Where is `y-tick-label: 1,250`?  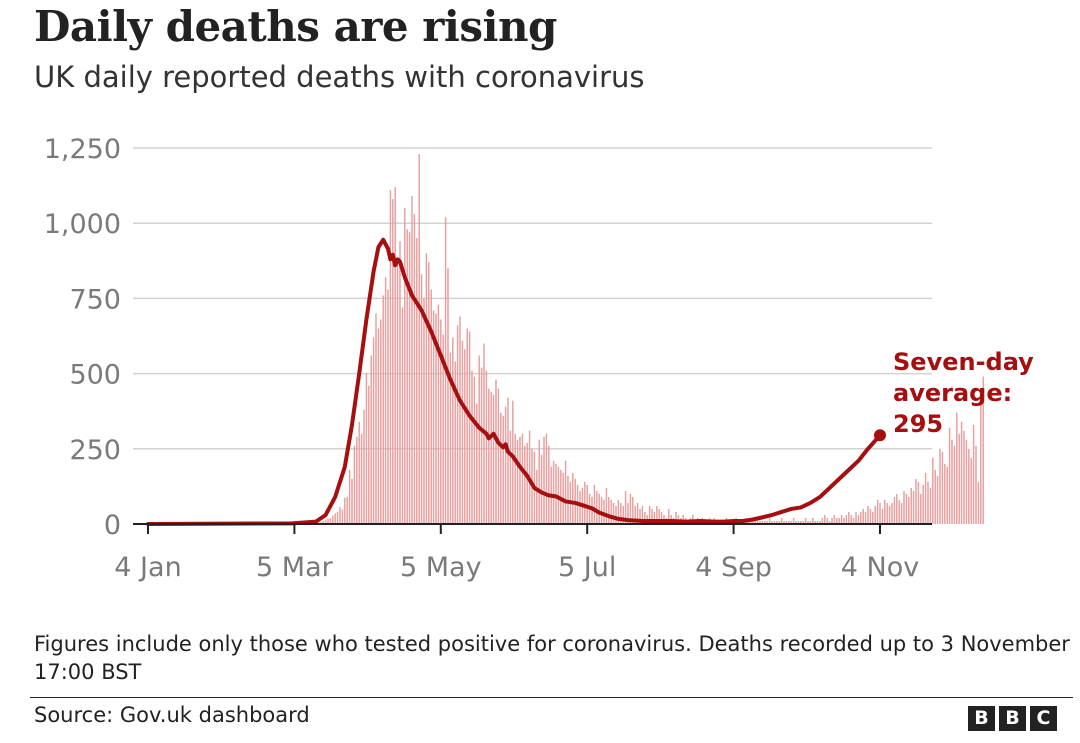
y-tick-label: 1,250 is located at coordinates (82, 149).